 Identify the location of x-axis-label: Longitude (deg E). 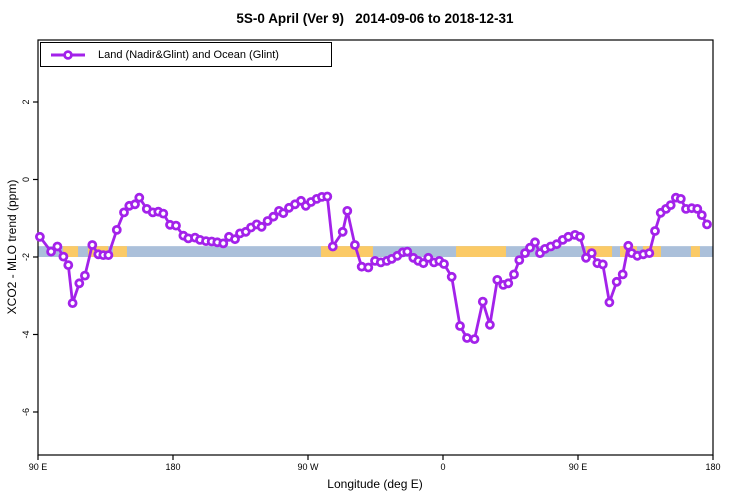
(375, 484).